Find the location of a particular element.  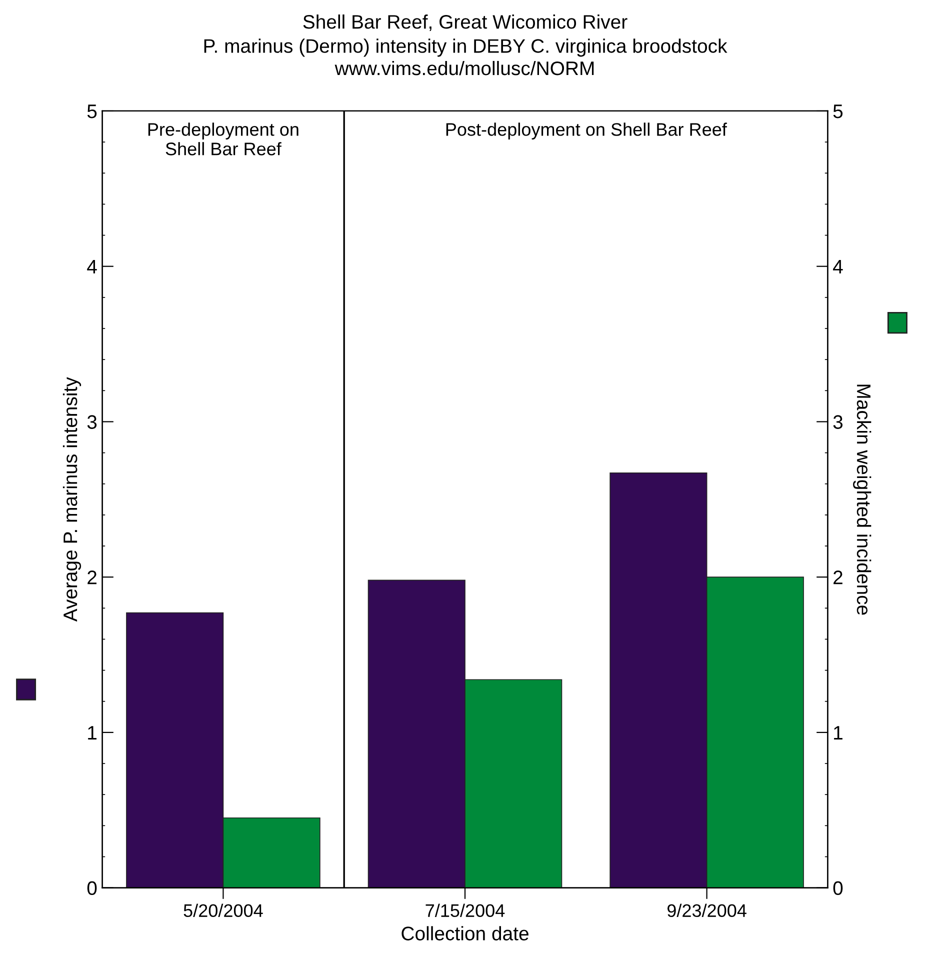

y2-tick-label: 1 is located at coordinates (838, 733).